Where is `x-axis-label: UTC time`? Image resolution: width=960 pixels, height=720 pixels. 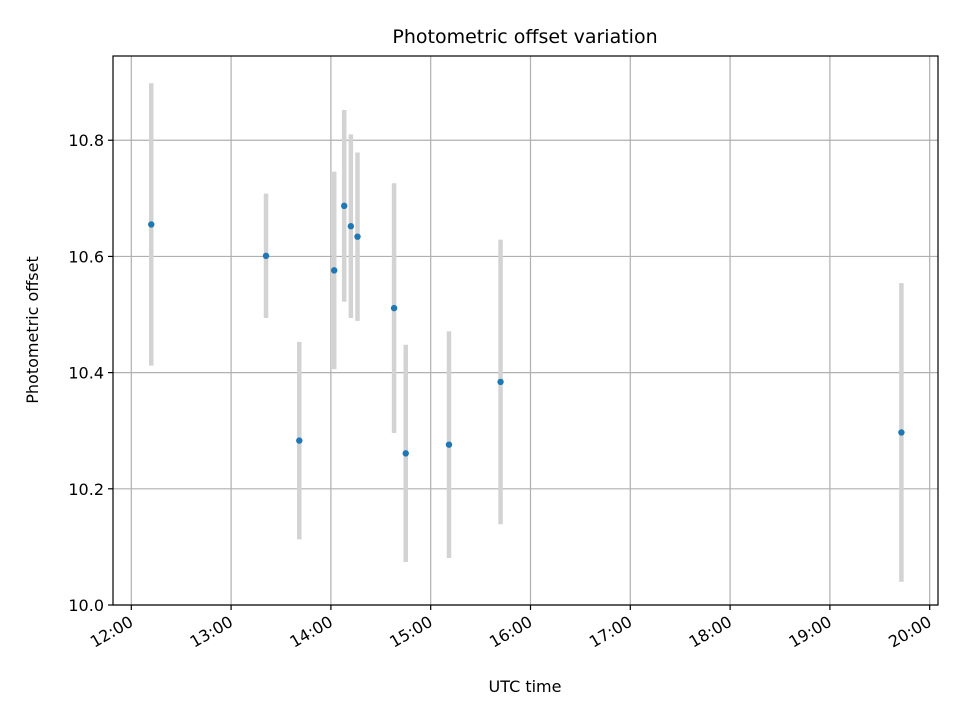 x-axis-label: UTC time is located at coordinates (525, 686).